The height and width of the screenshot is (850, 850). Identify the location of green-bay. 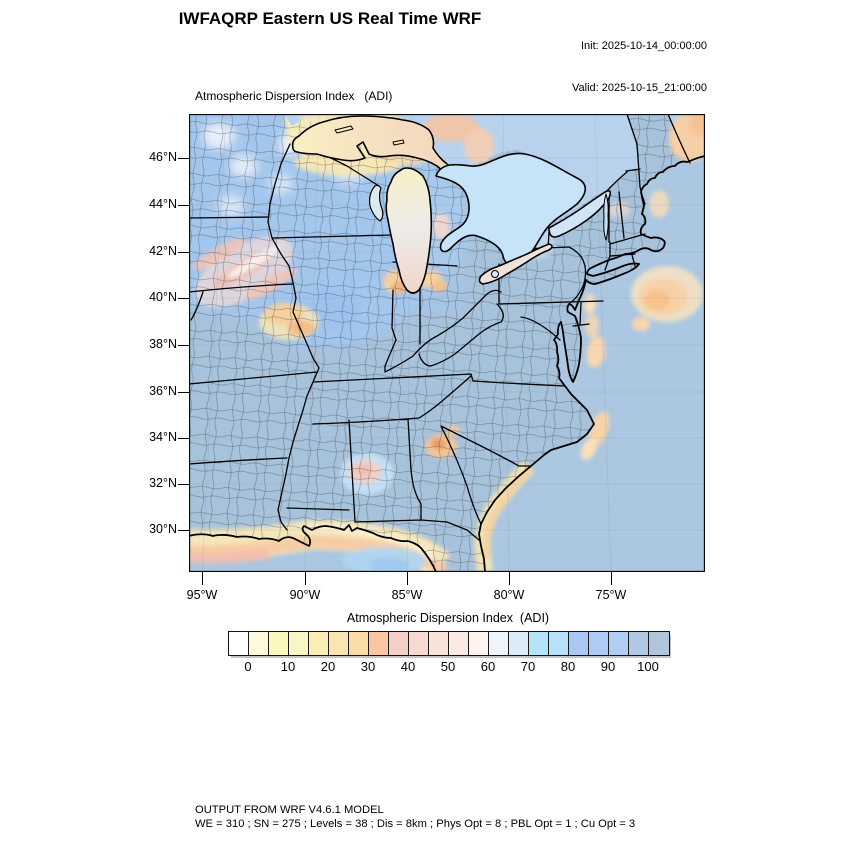
(376, 203).